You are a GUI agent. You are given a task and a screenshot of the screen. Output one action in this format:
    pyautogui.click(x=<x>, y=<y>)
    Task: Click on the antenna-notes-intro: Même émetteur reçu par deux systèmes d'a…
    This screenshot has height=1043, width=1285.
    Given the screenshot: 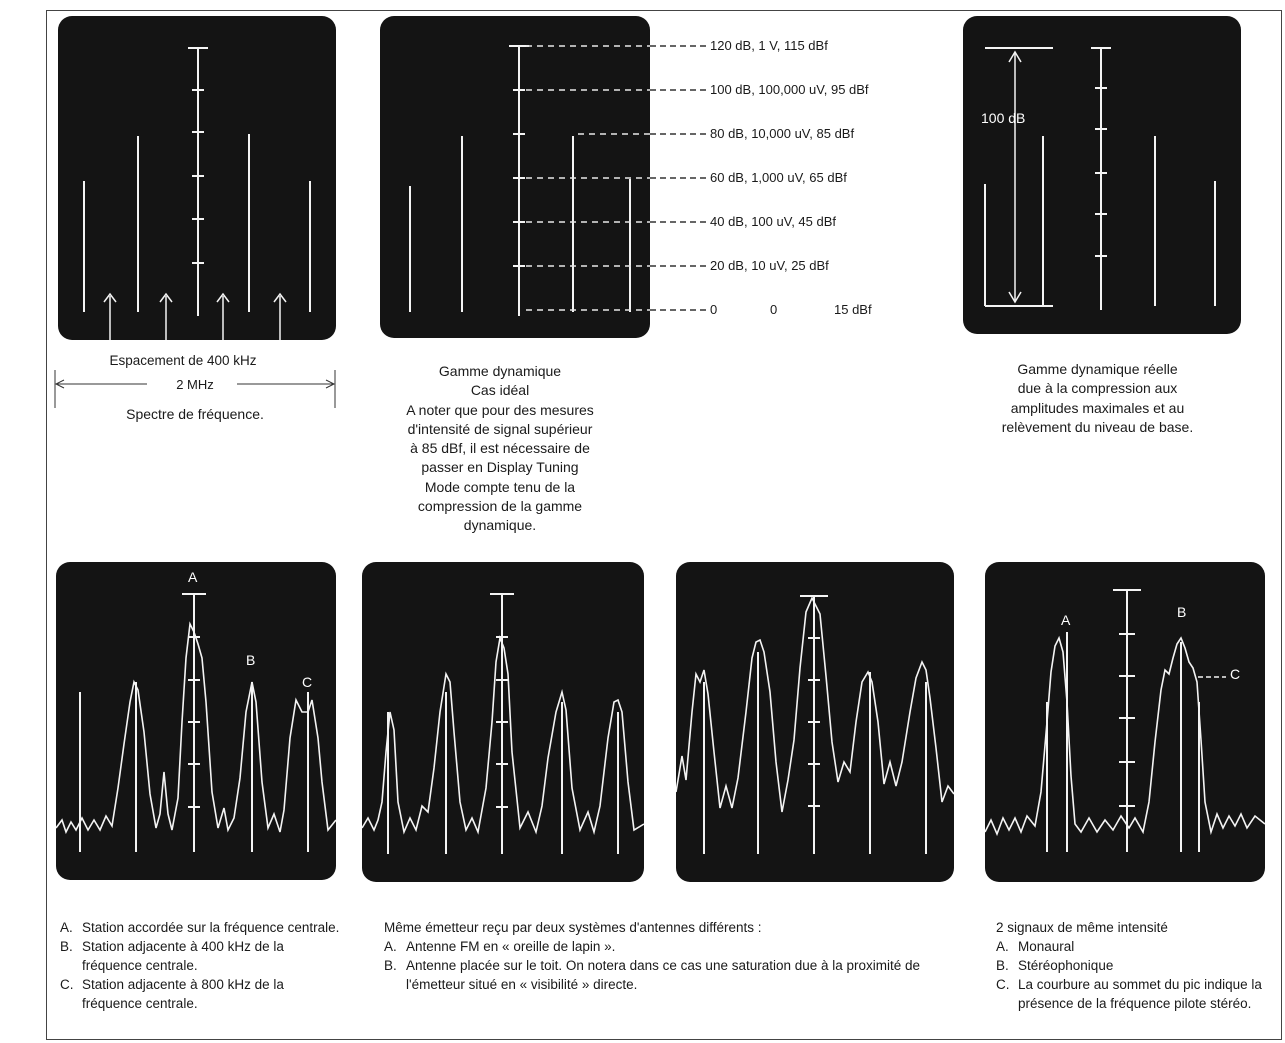 What is the action you would take?
    pyautogui.click(x=681, y=927)
    